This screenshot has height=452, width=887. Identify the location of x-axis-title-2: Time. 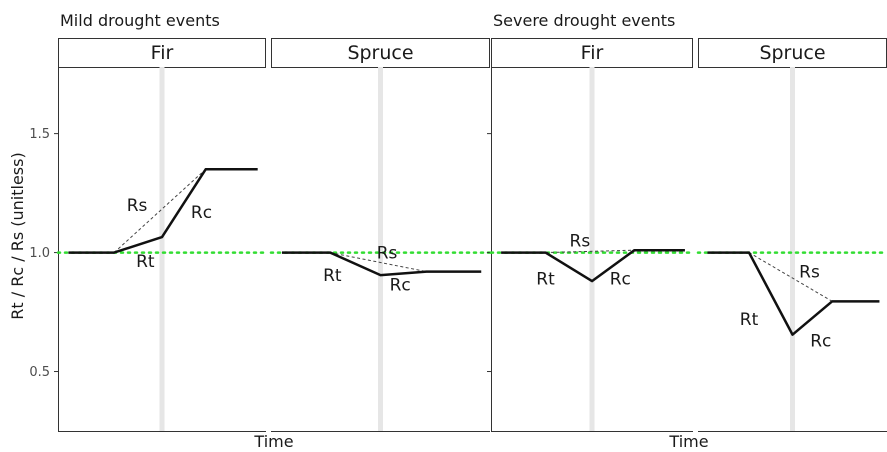
(688, 441).